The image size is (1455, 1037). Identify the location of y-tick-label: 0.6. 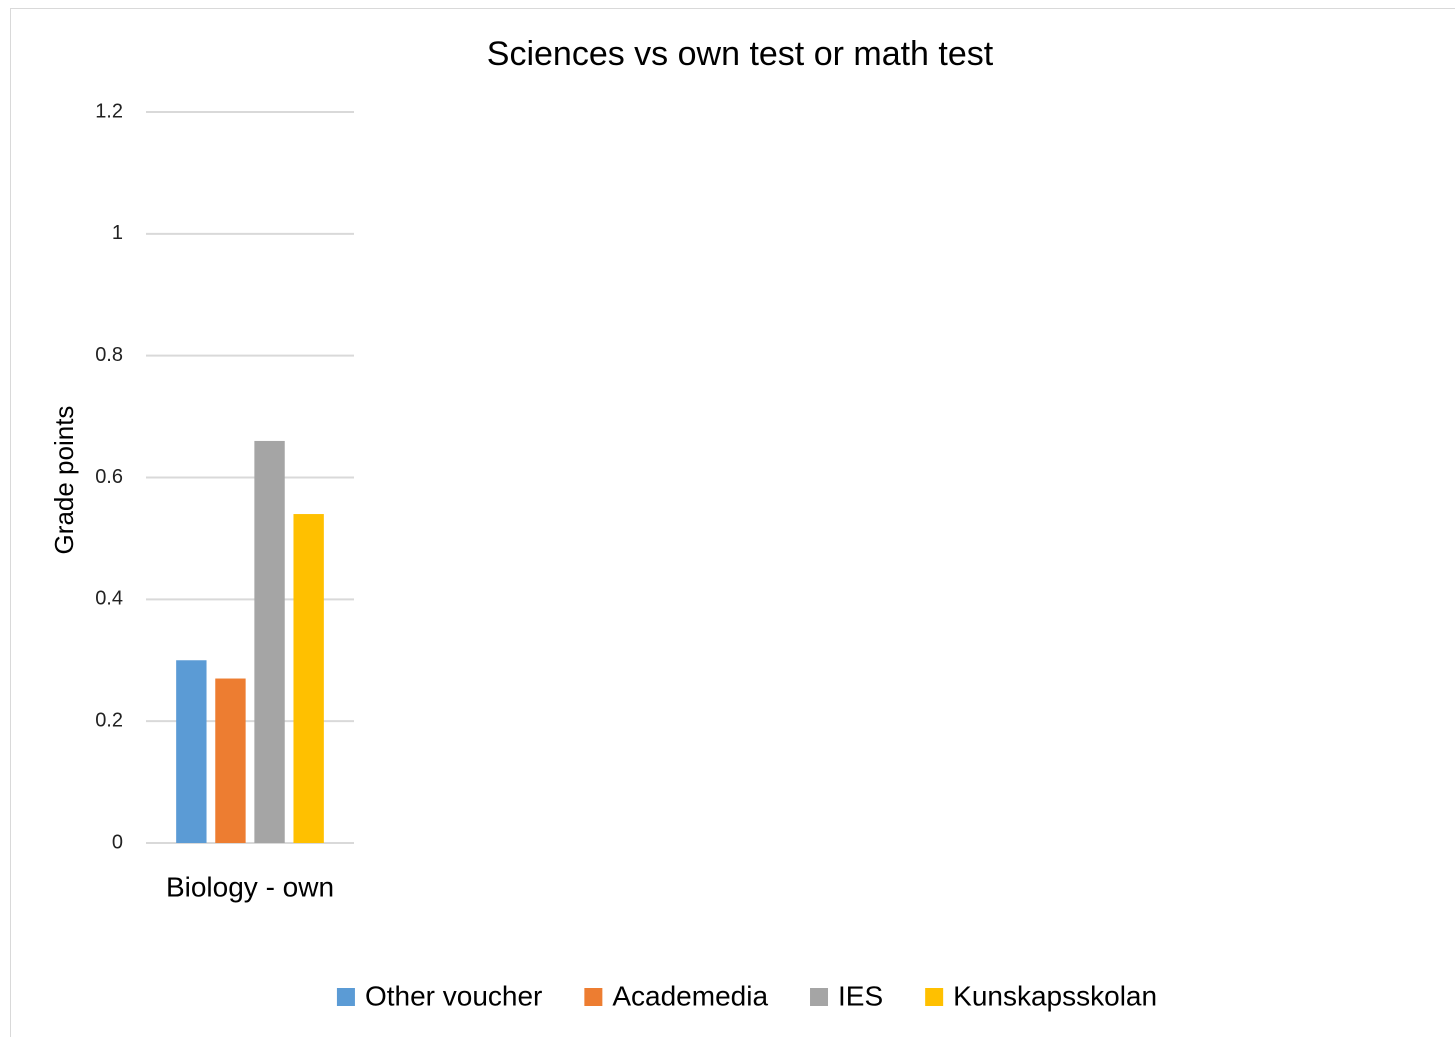
(109, 477).